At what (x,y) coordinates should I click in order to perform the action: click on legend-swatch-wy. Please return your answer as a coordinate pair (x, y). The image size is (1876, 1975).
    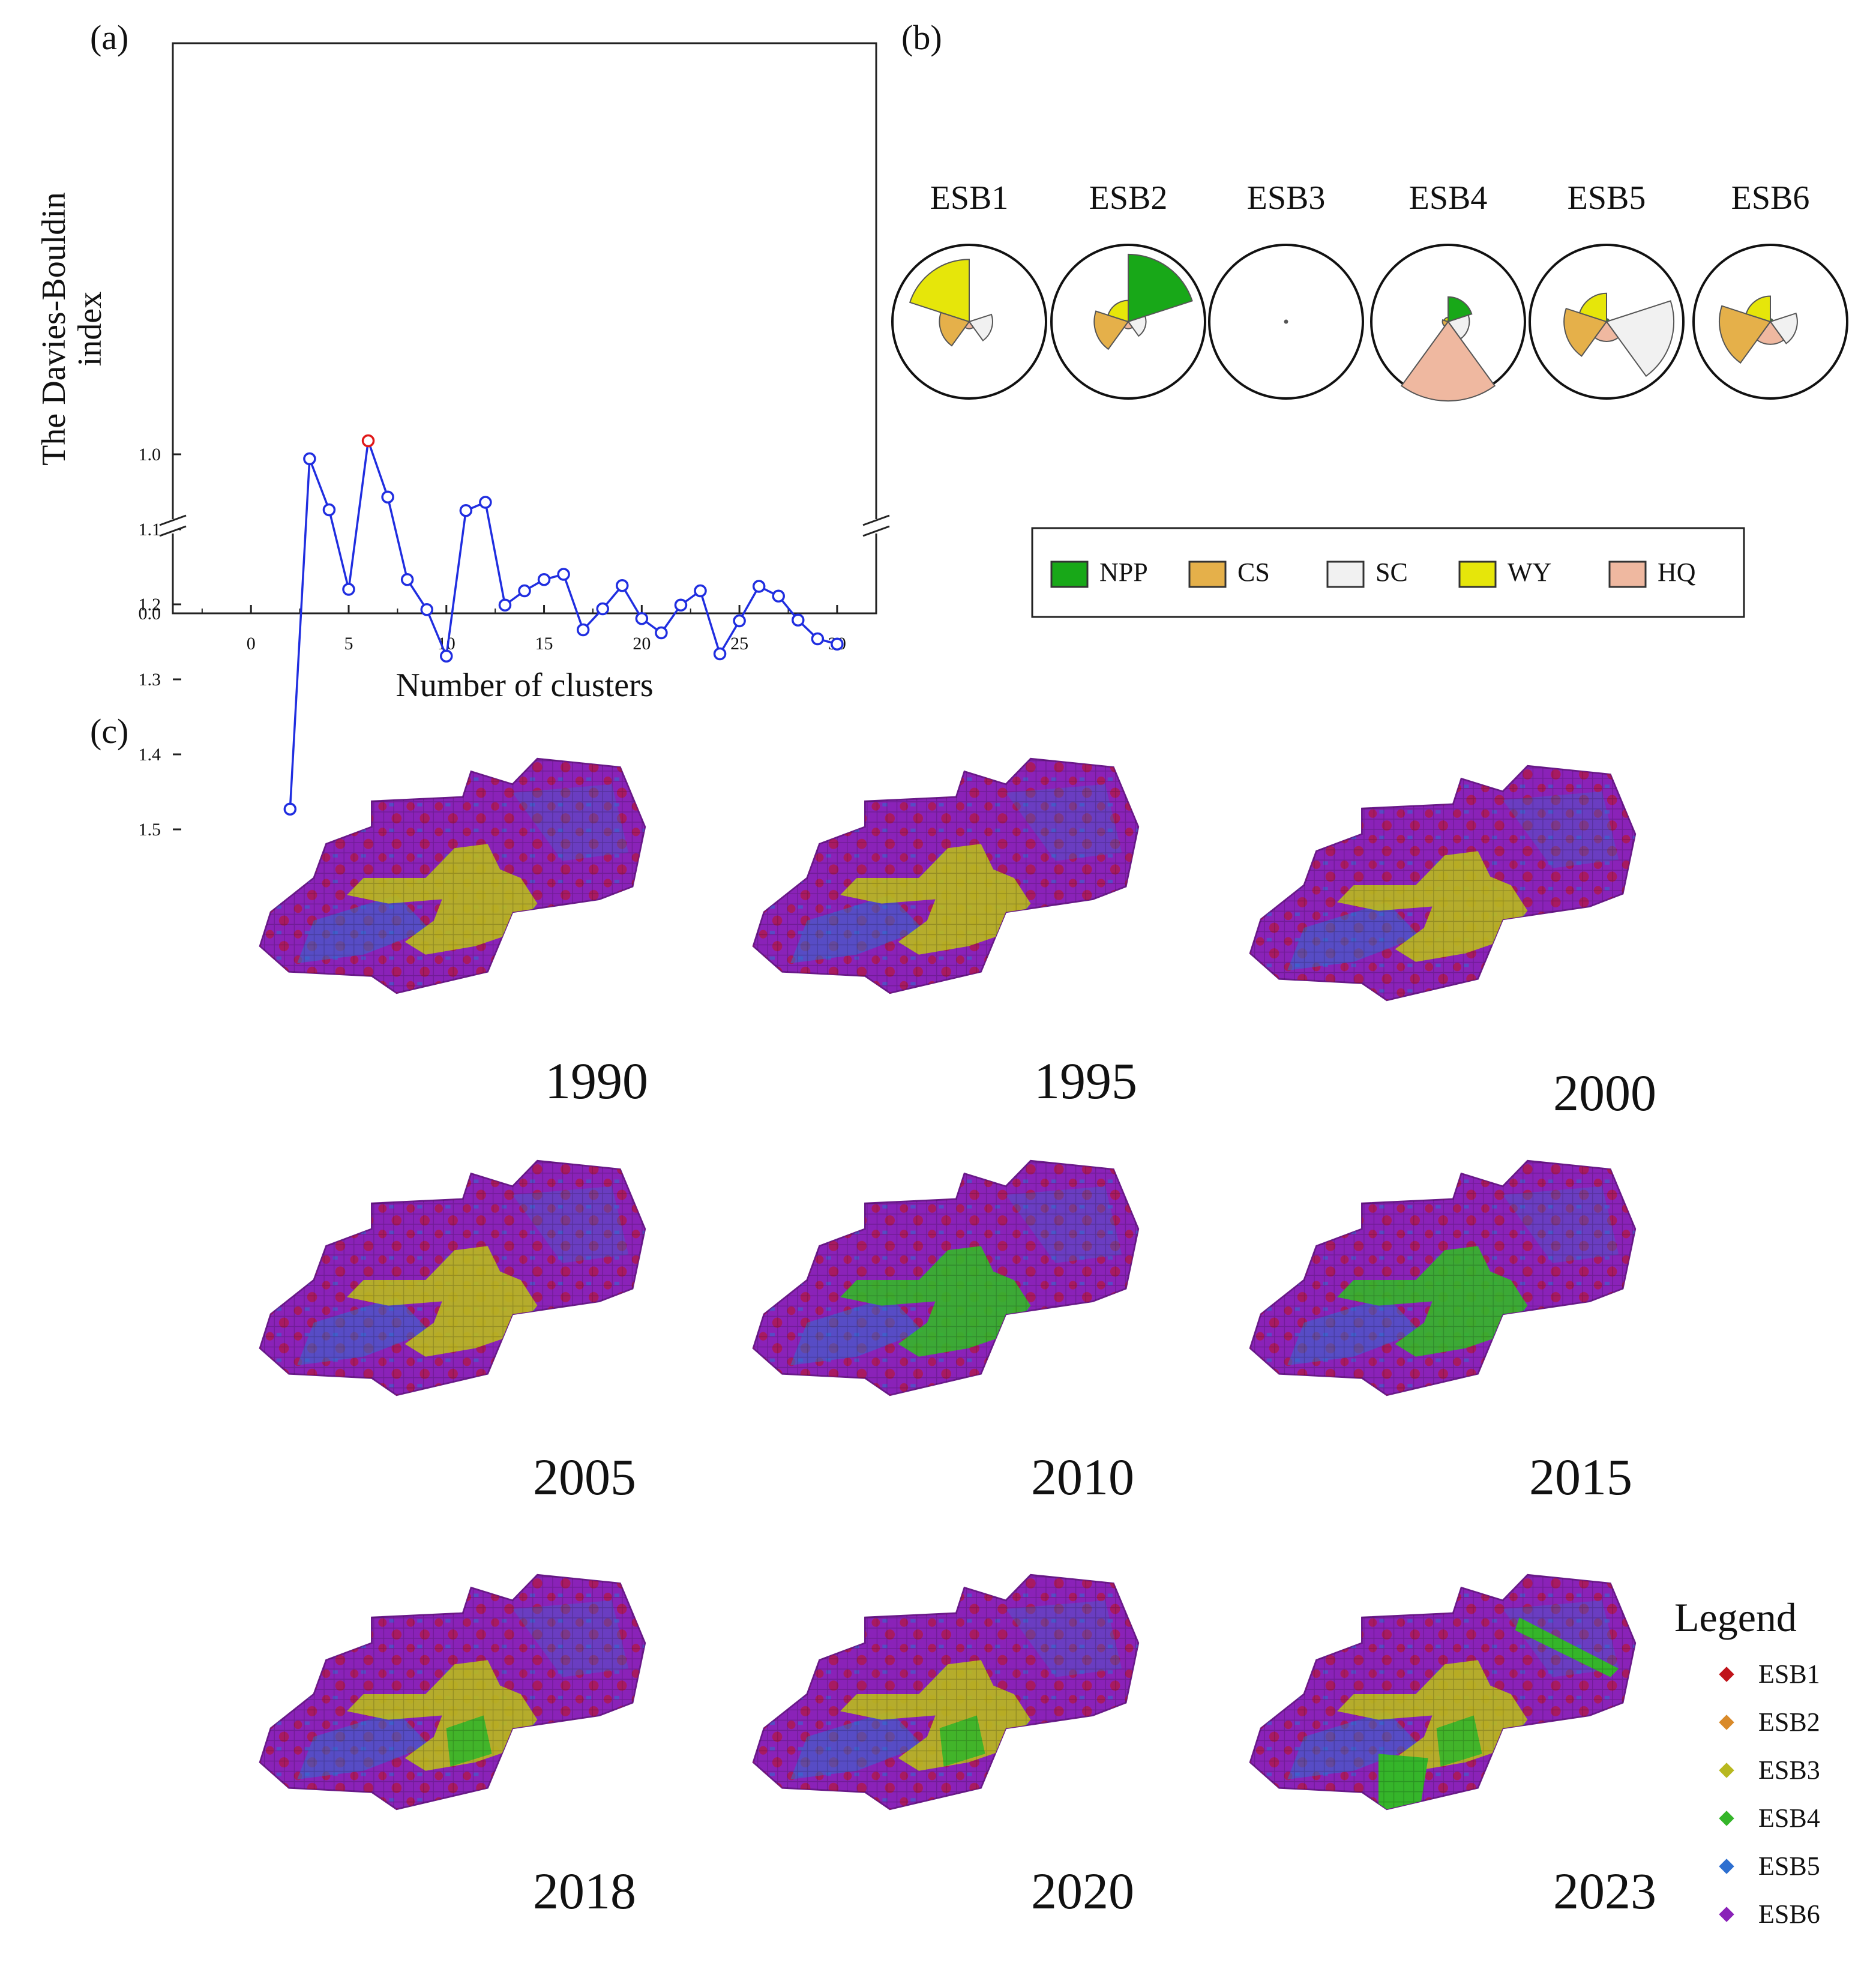
    Looking at the image, I should click on (1477, 574).